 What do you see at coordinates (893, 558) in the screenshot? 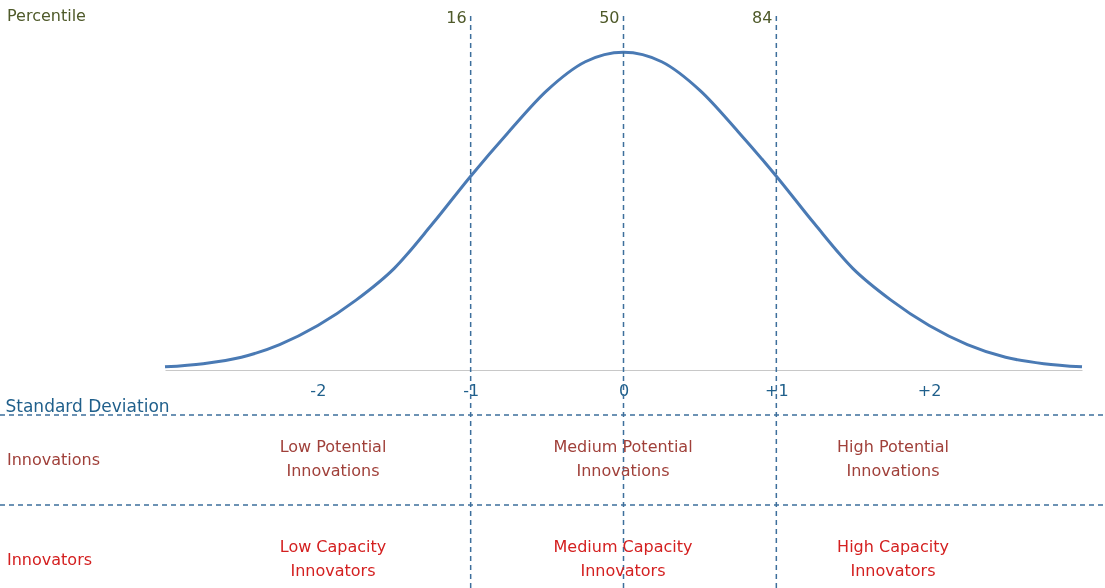
I see `text: High Capacity Innovators` at bounding box center [893, 558].